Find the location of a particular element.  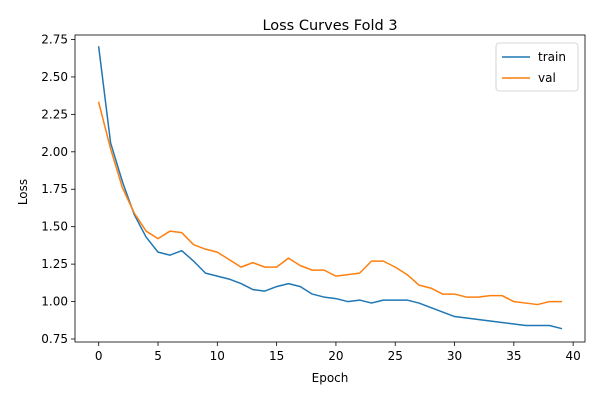

legend-label-train: train is located at coordinates (552, 57).